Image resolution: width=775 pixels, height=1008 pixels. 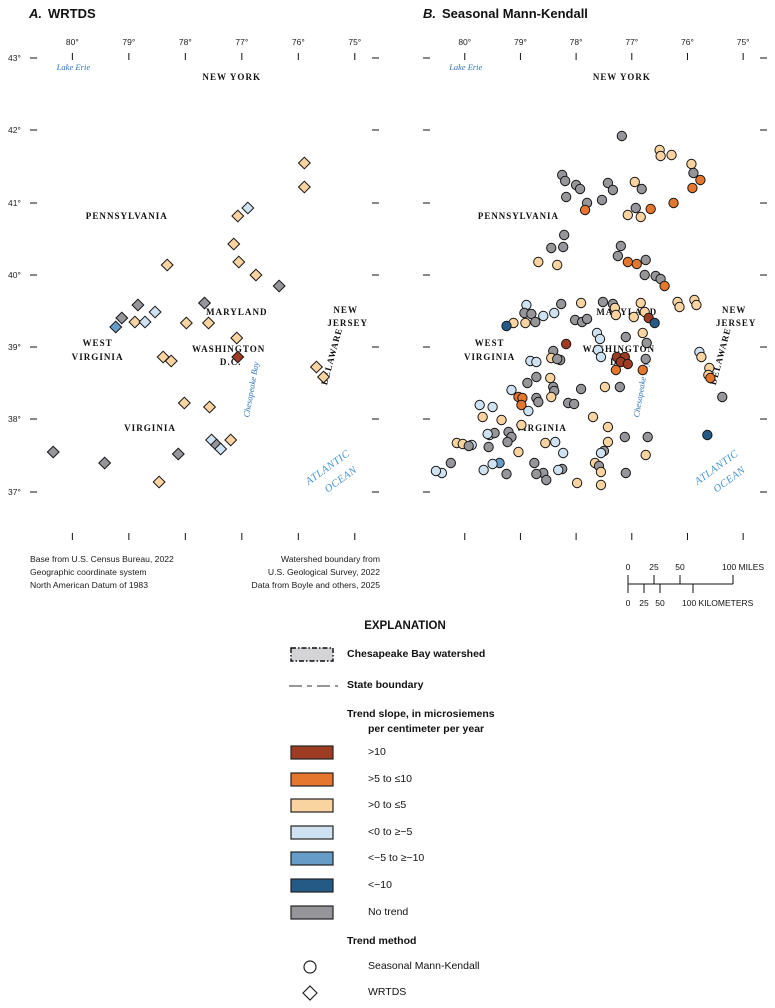 What do you see at coordinates (680, 567) in the screenshot?
I see `scale-miles-label: 50` at bounding box center [680, 567].